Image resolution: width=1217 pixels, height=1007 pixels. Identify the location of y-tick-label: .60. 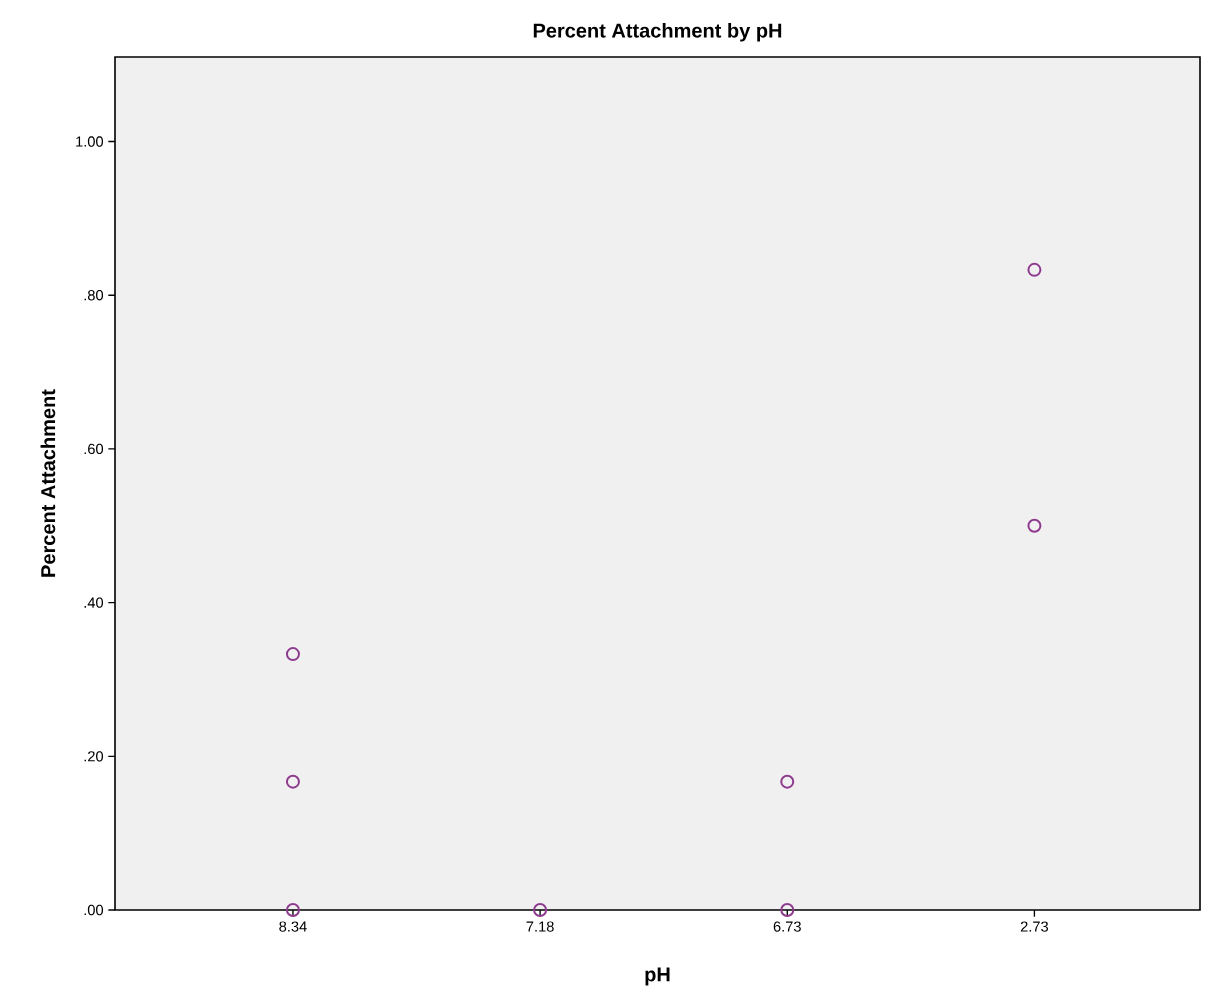
(94, 449).